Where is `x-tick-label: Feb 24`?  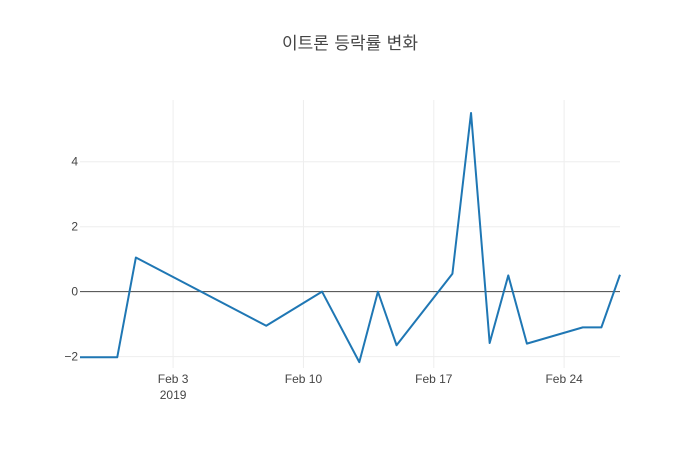 x-tick-label: Feb 24 is located at coordinates (564, 379).